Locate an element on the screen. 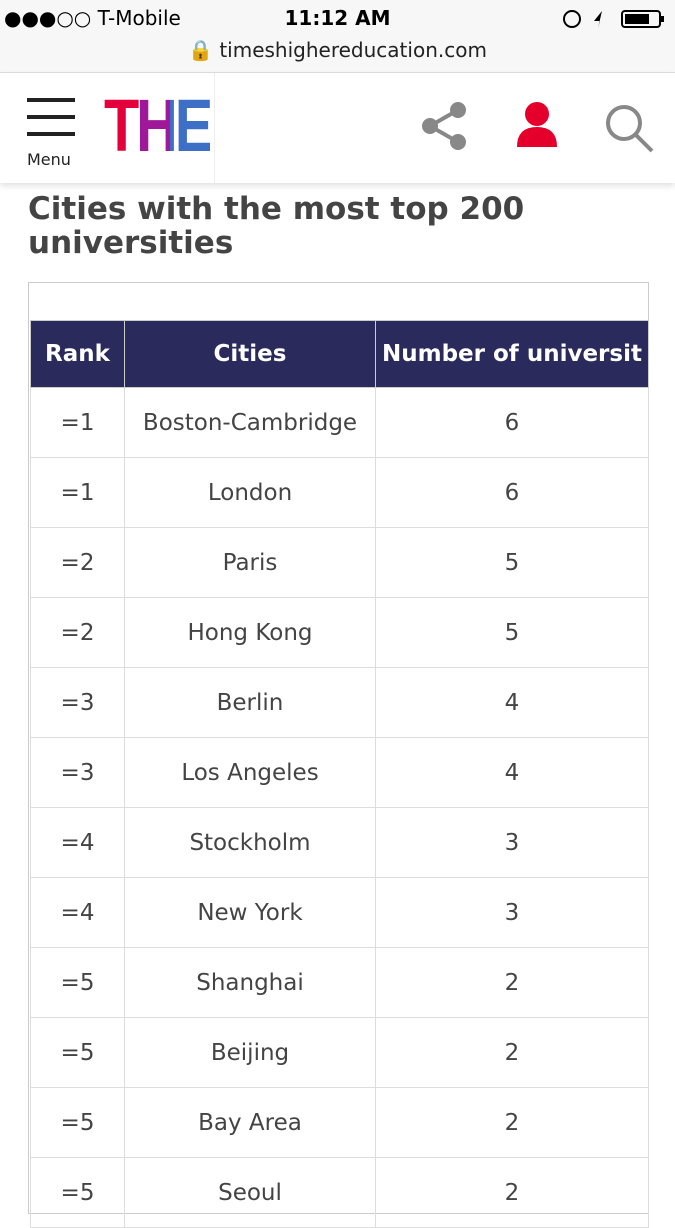  header-row: Rank Cities Number of universit is located at coordinates (339, 354).